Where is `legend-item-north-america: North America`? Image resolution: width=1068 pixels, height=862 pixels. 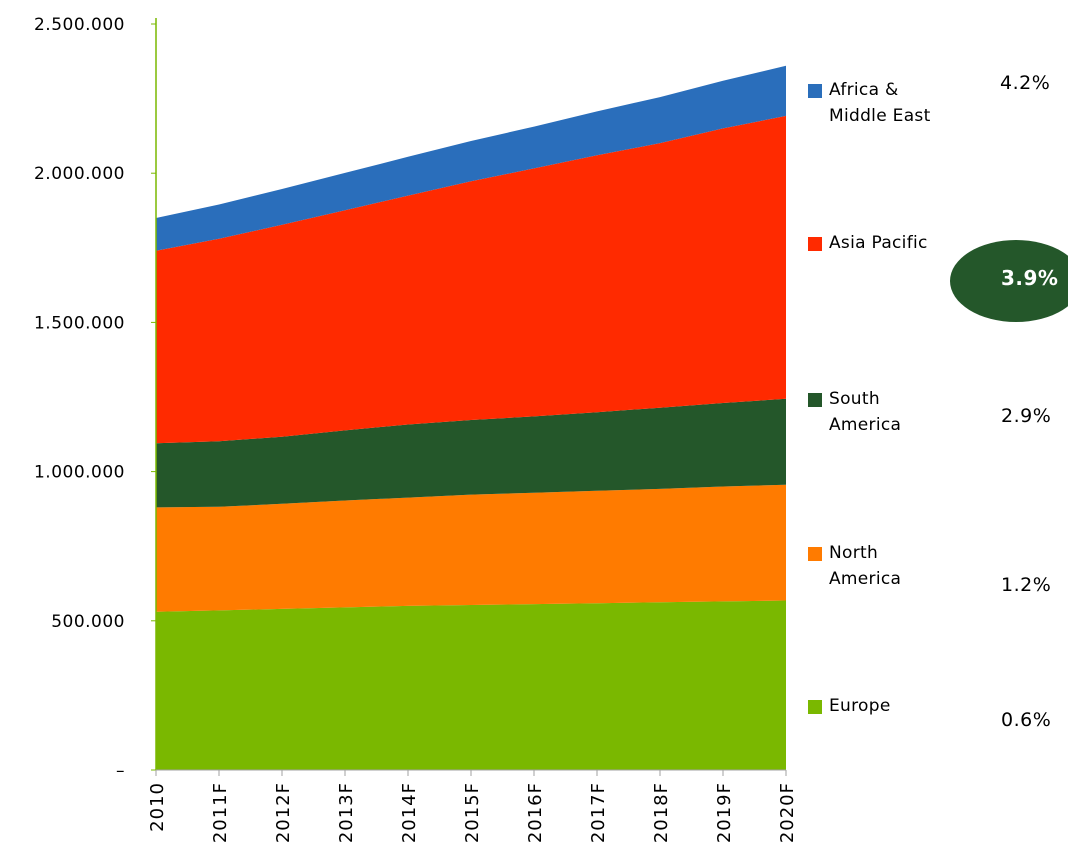 legend-item-north-america: North America is located at coordinates (858, 567).